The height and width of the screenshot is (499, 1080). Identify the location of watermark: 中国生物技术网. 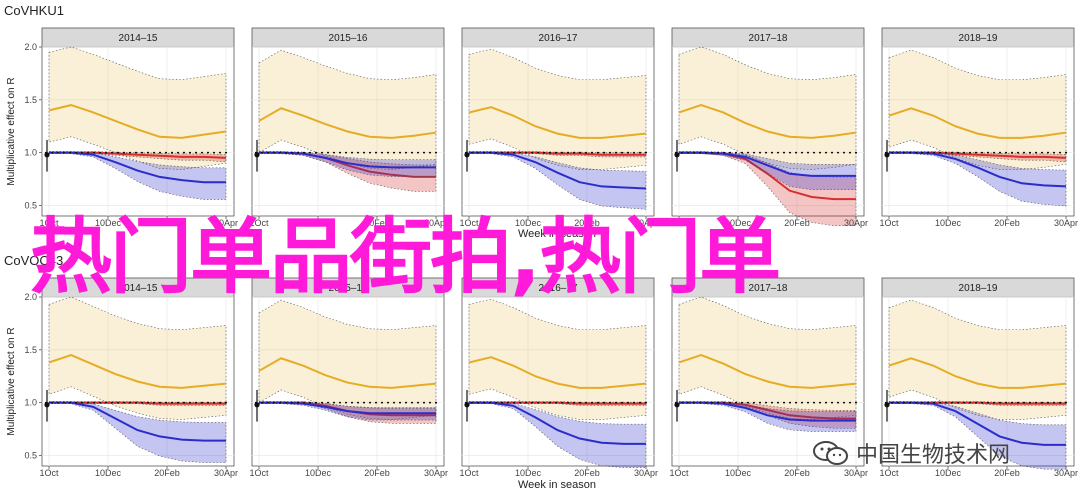
(937, 453).